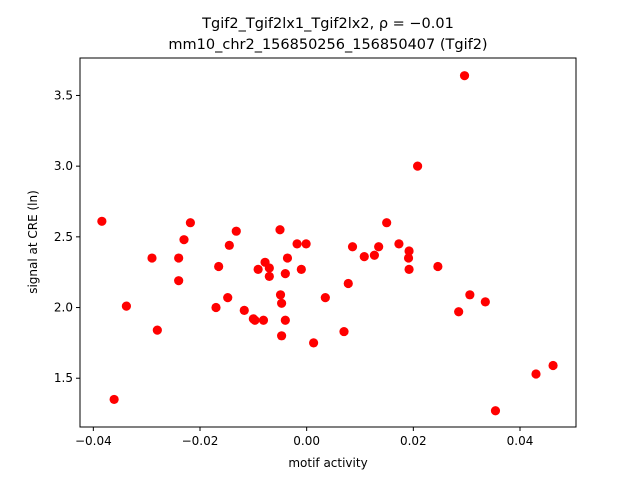 The height and width of the screenshot is (480, 640). Describe the element at coordinates (63, 378) in the screenshot. I see `y-tick-label: 1.5` at that location.